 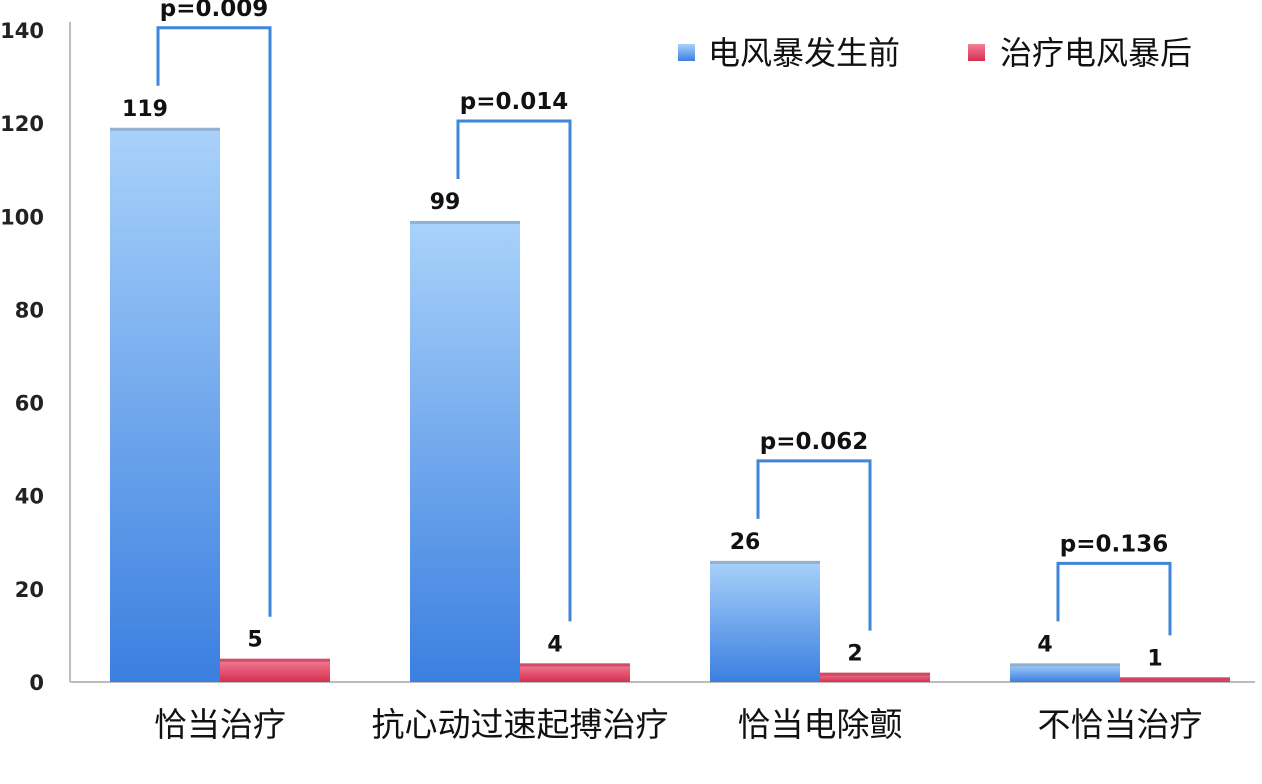 I want to click on data-label: 99, so click(x=445, y=202).